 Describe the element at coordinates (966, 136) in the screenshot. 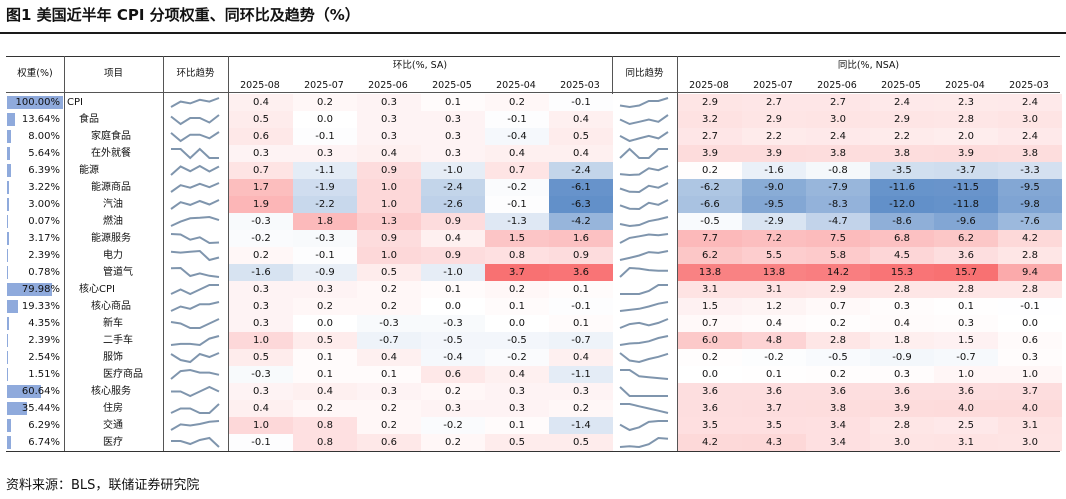

I see `yoy-value: 2.0` at that location.